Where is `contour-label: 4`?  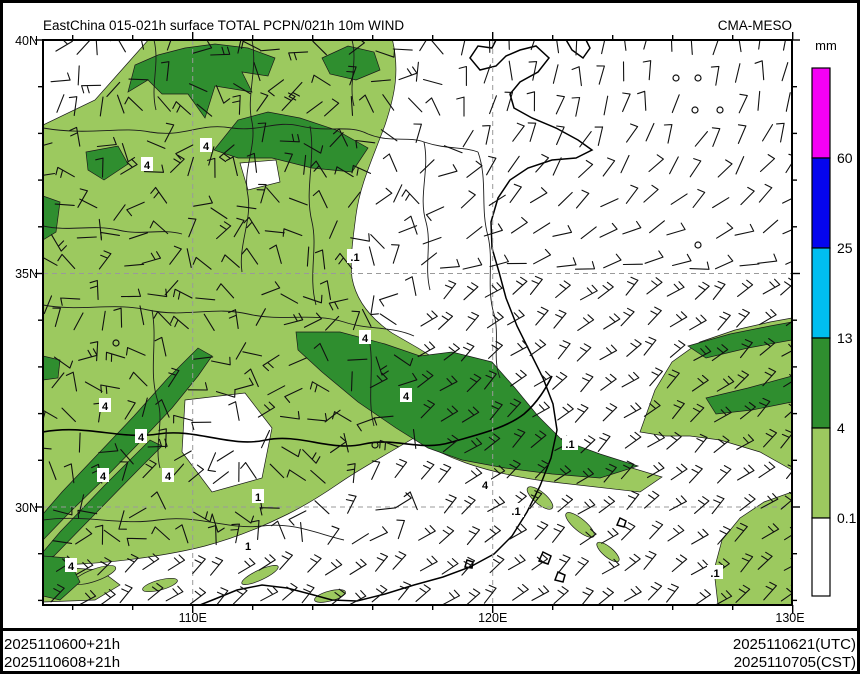
contour-label: 4 is located at coordinates (147, 166).